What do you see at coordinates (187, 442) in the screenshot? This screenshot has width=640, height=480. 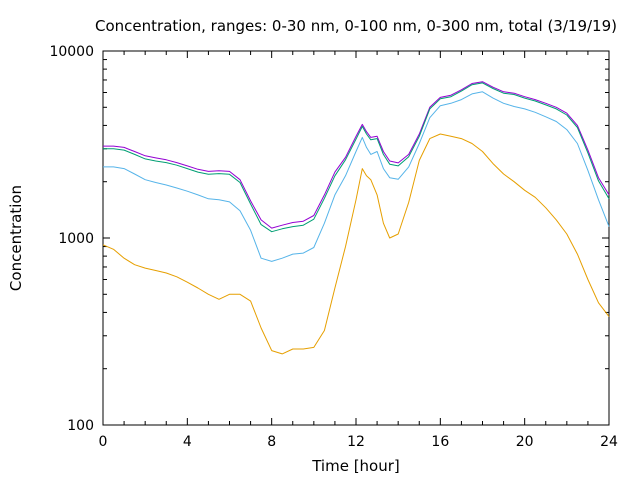 I see `x-tick-label: 4` at bounding box center [187, 442].